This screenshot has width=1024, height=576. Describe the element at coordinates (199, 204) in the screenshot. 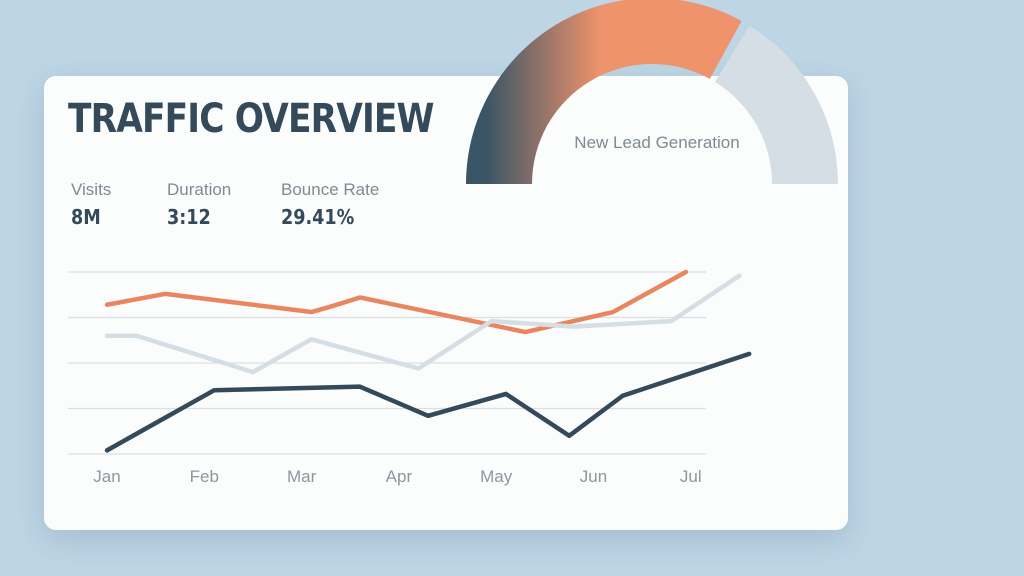

I see `metric-duration: Duration 3:12` at that location.